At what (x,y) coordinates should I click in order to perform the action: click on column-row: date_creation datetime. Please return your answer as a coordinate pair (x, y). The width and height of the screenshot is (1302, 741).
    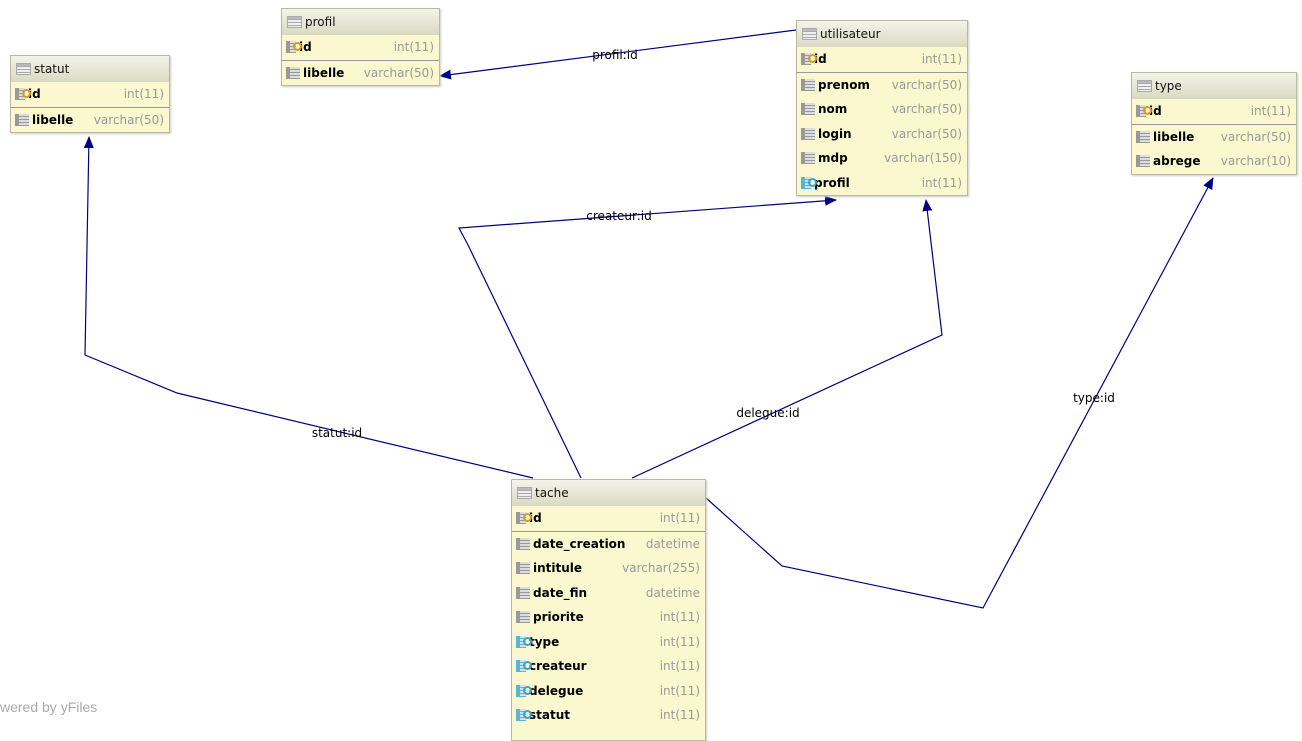
    Looking at the image, I should click on (608, 544).